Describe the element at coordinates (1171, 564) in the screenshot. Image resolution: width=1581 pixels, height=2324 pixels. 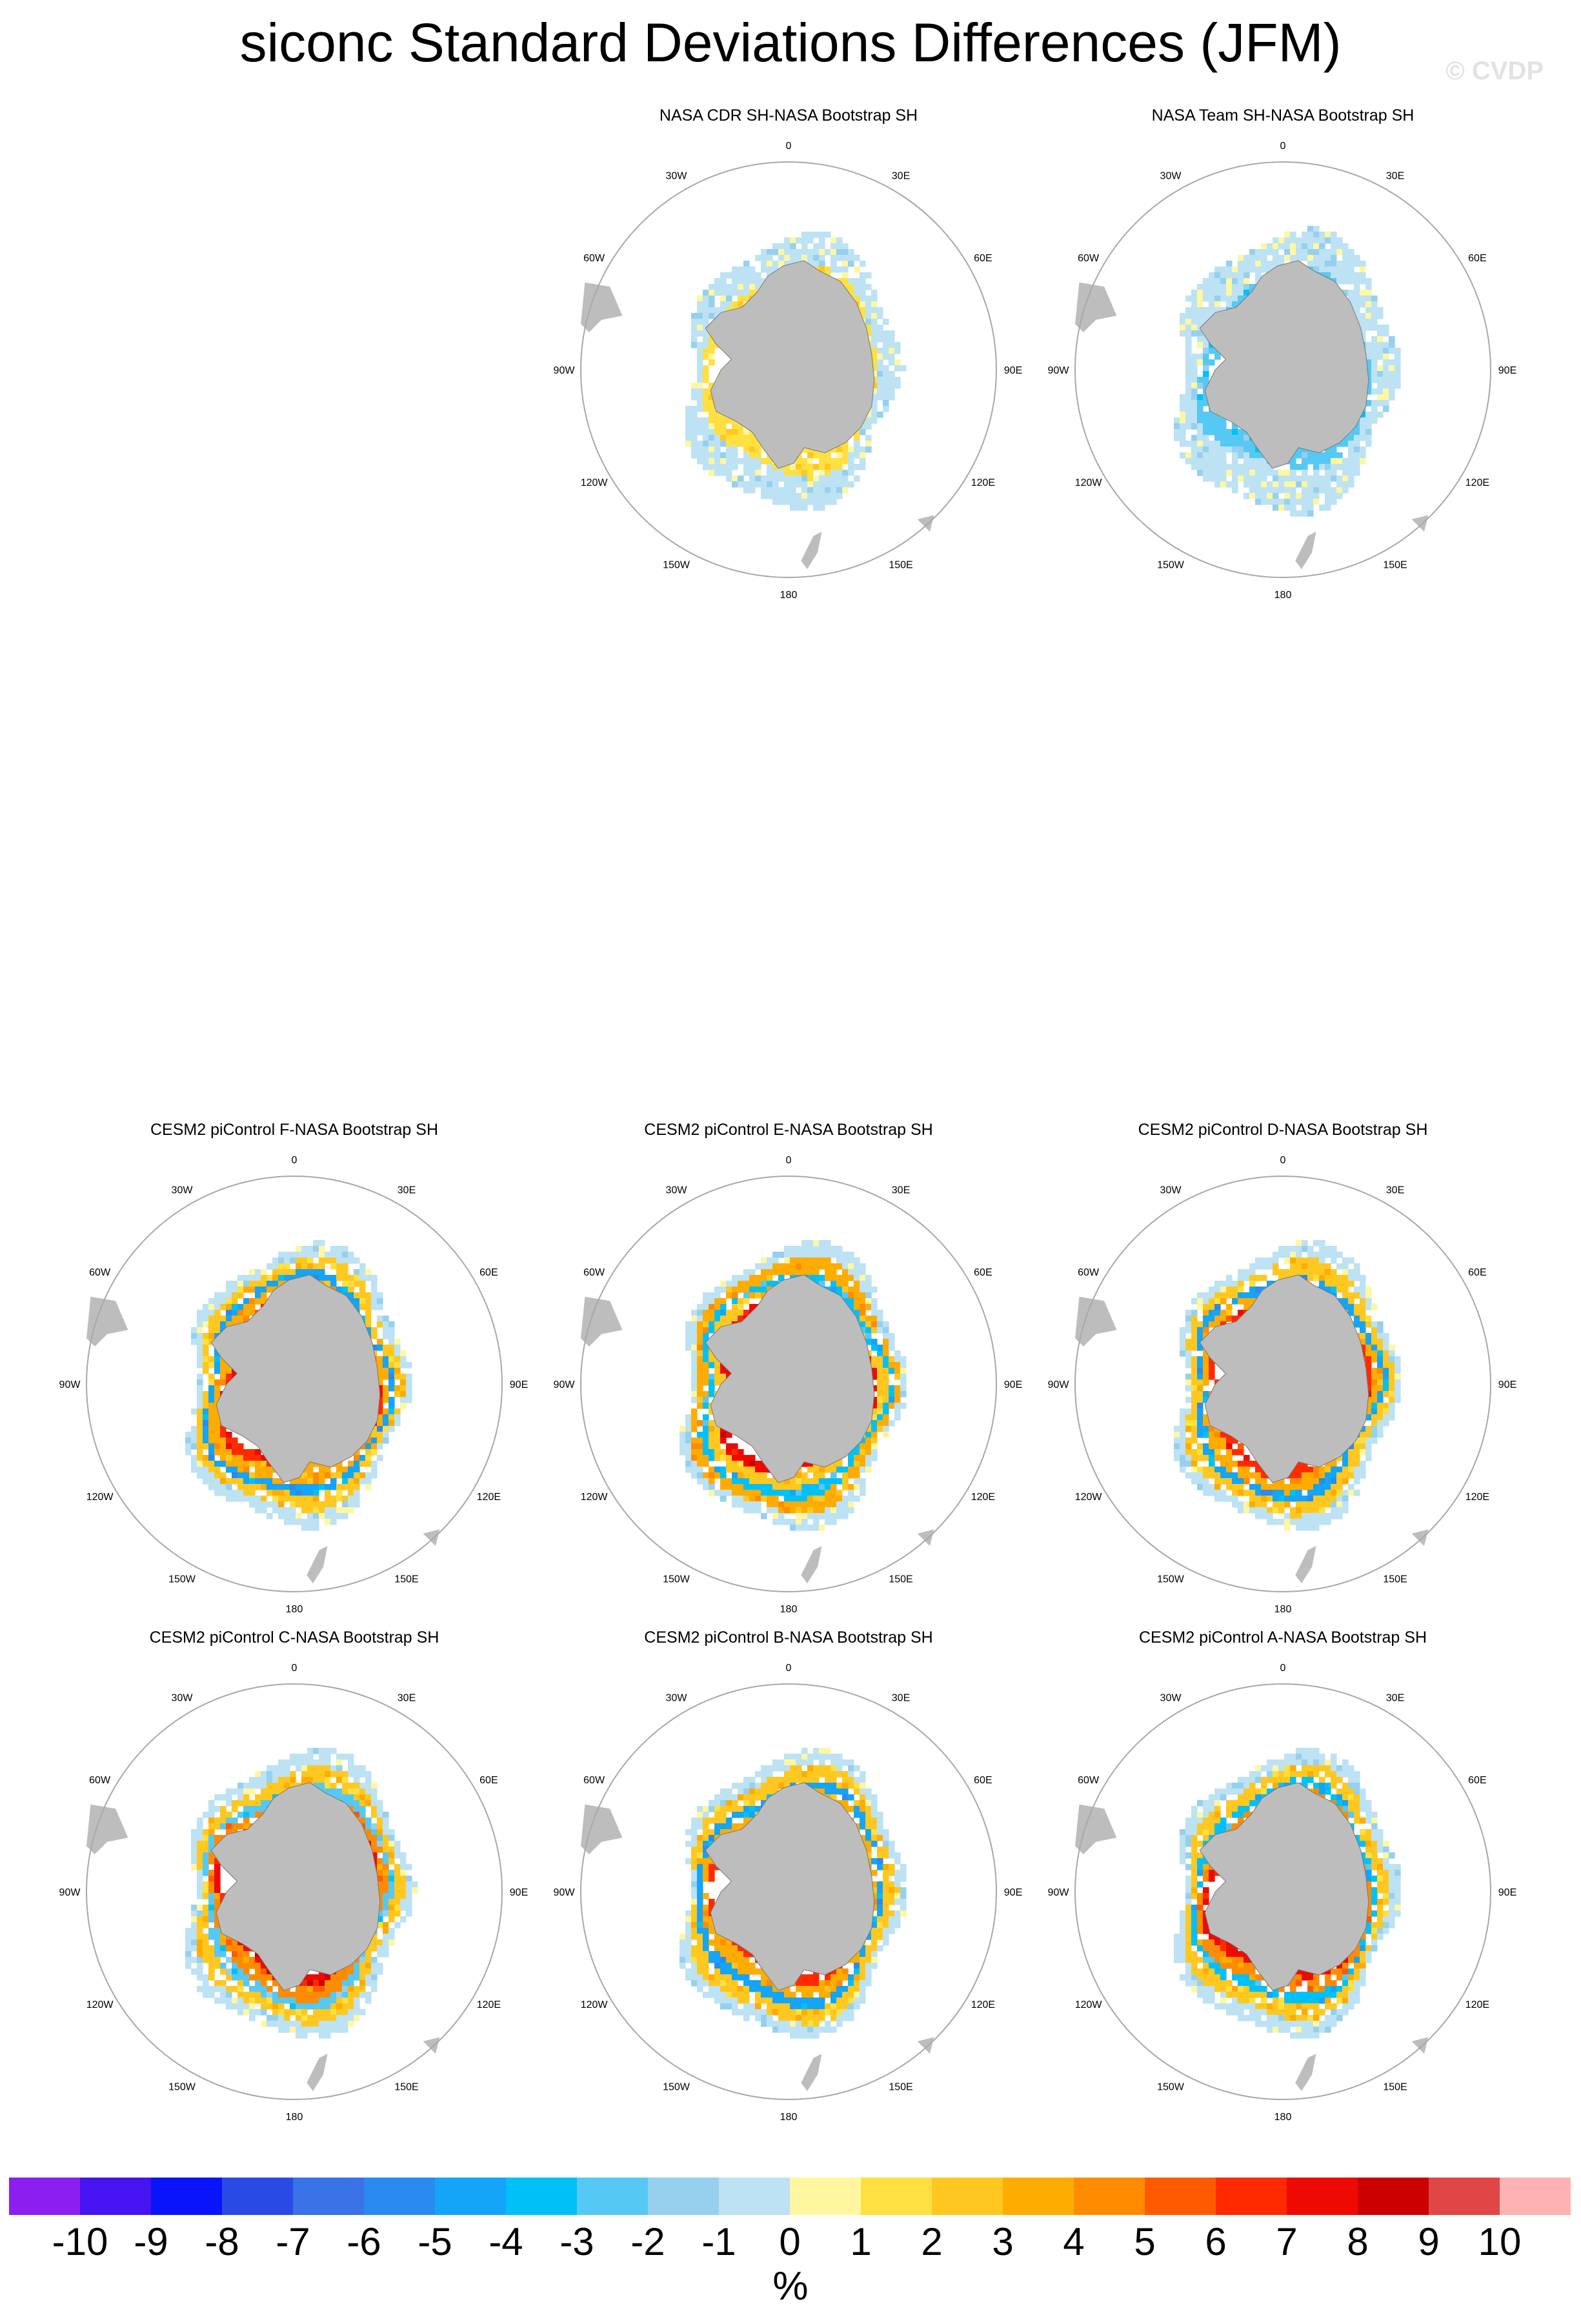
I see `longitude-label: 150W` at that location.